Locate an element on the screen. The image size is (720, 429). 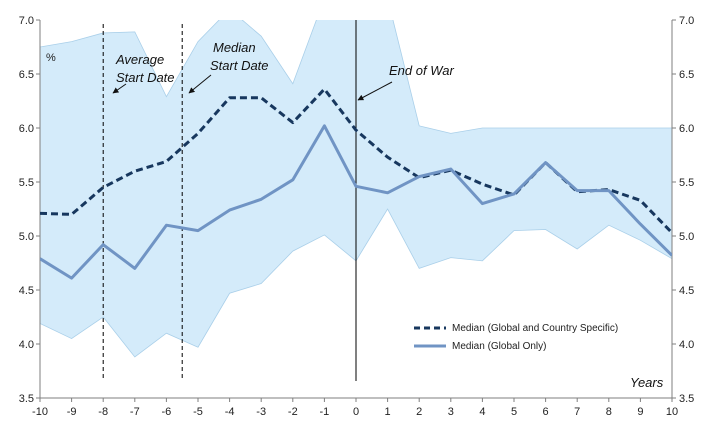
annotation-average-line2: Start Date is located at coordinates (145, 77).